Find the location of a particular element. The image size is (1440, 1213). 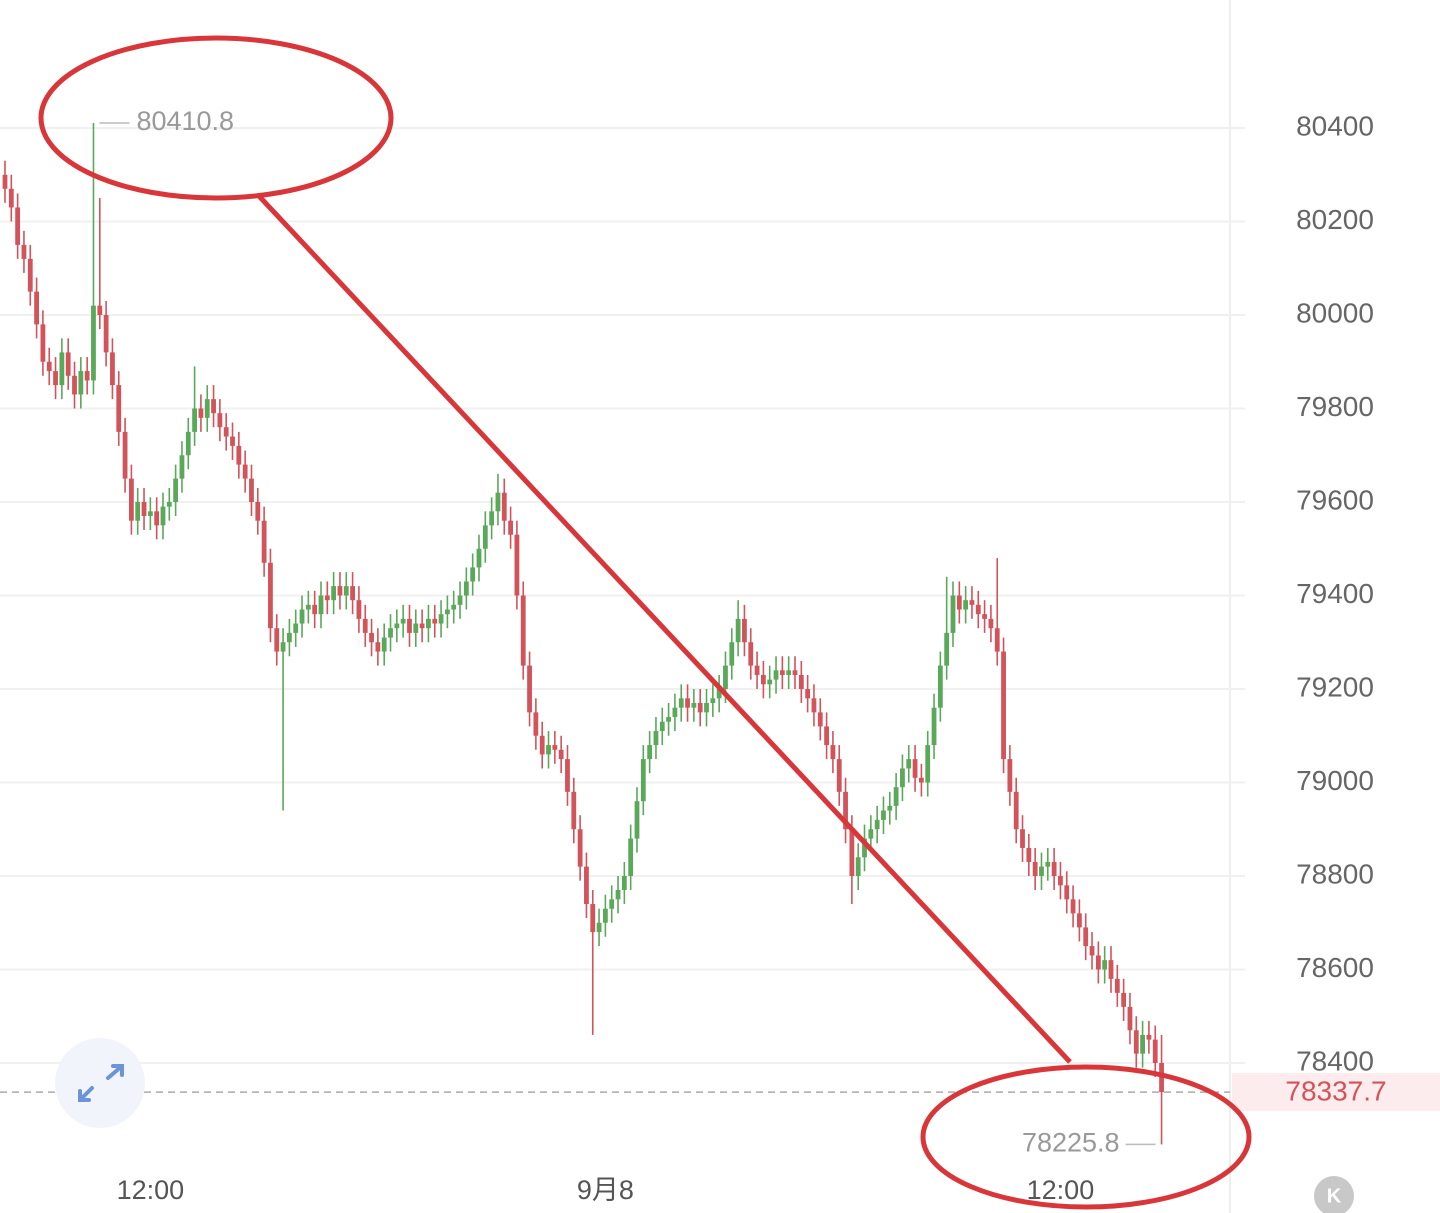

expand-button is located at coordinates (100, 1083).